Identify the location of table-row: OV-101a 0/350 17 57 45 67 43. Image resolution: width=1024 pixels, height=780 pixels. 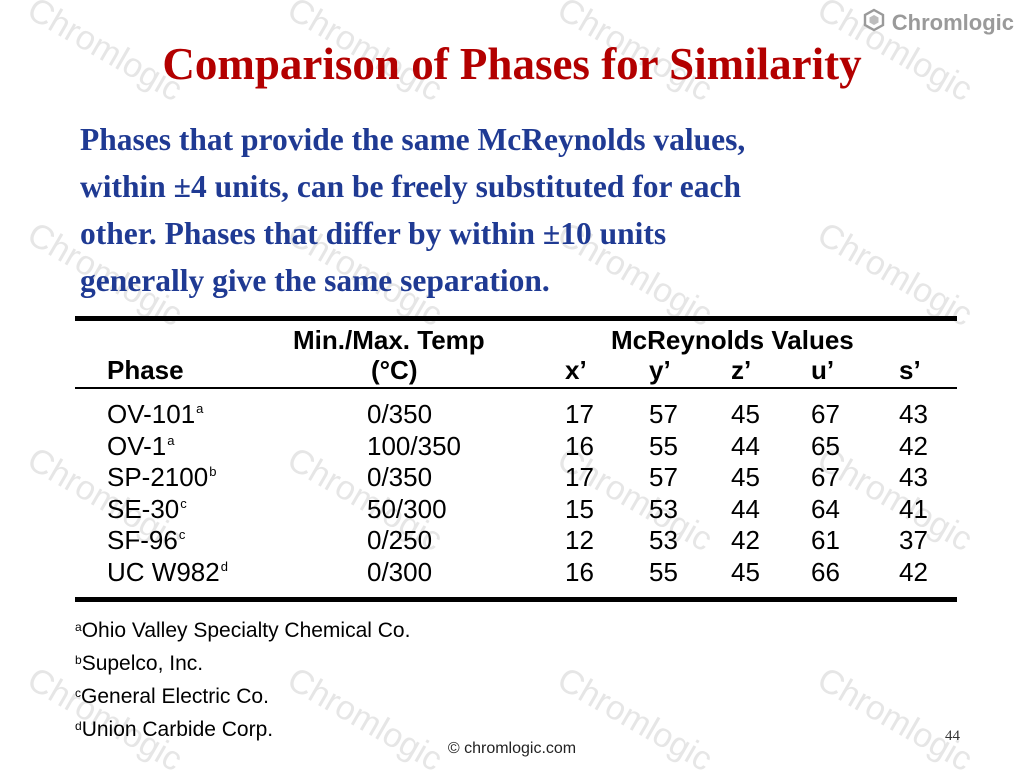
(516, 415).